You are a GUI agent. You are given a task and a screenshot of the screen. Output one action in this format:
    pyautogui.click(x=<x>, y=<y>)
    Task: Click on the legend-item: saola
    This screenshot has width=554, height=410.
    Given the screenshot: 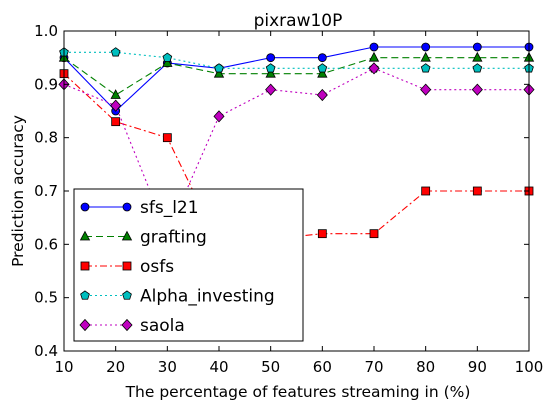 What is the action you would take?
    pyautogui.click(x=132, y=326)
    